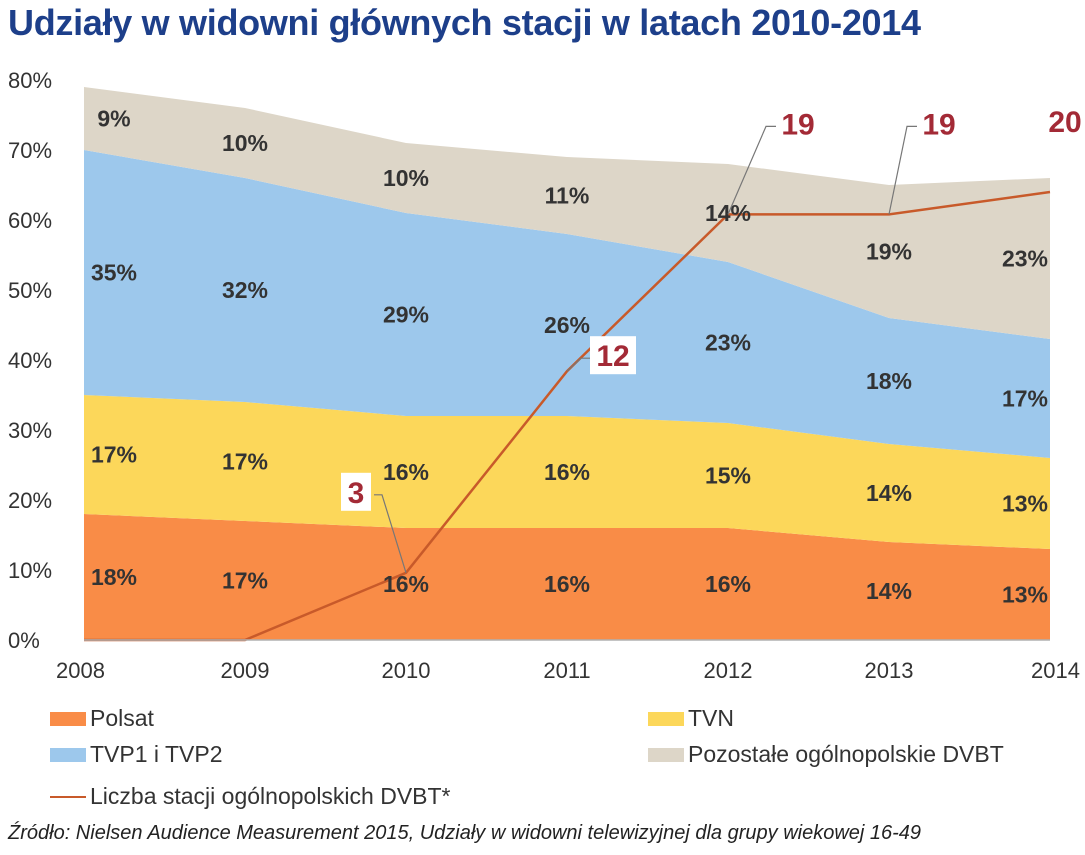  Describe the element at coordinates (1025, 259) in the screenshot. I see `value-label-other-2014: 23%` at that location.